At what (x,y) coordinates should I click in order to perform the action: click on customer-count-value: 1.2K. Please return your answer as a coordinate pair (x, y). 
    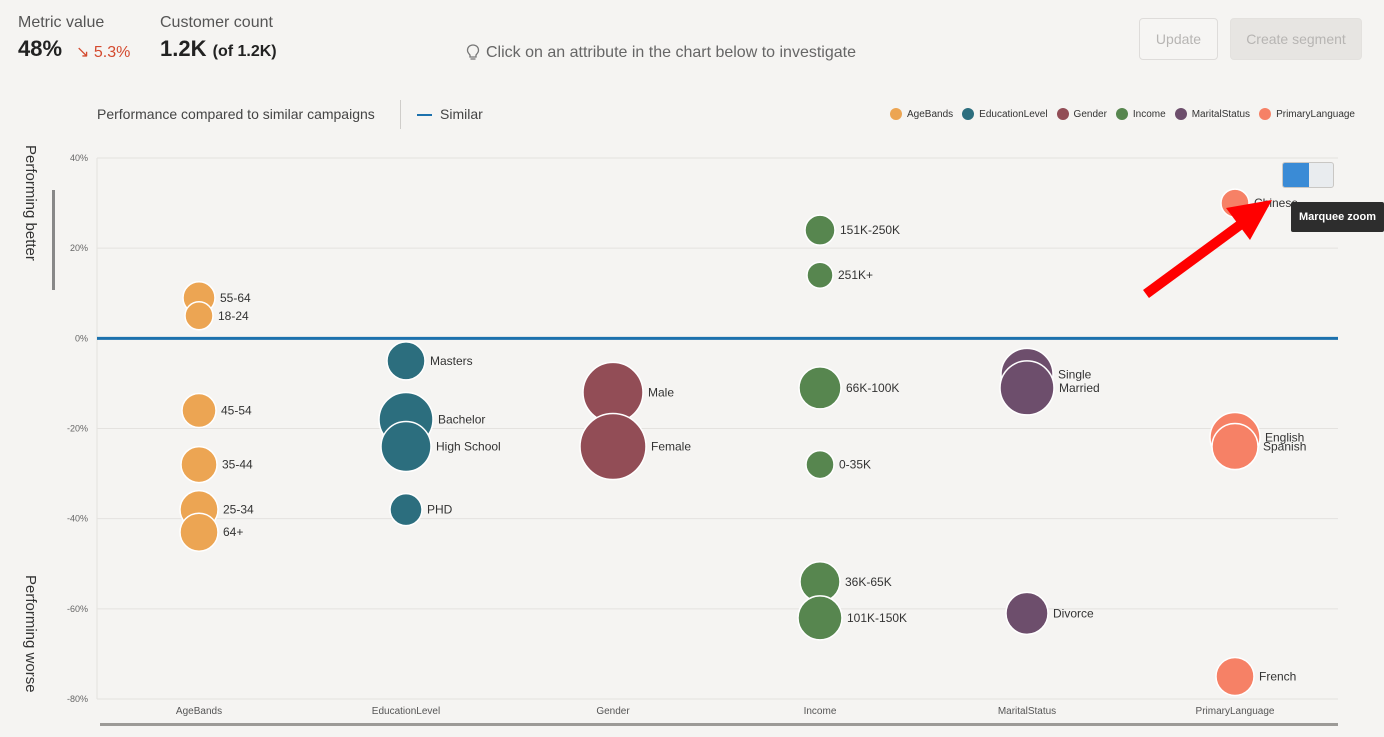
    Looking at the image, I should click on (183, 48).